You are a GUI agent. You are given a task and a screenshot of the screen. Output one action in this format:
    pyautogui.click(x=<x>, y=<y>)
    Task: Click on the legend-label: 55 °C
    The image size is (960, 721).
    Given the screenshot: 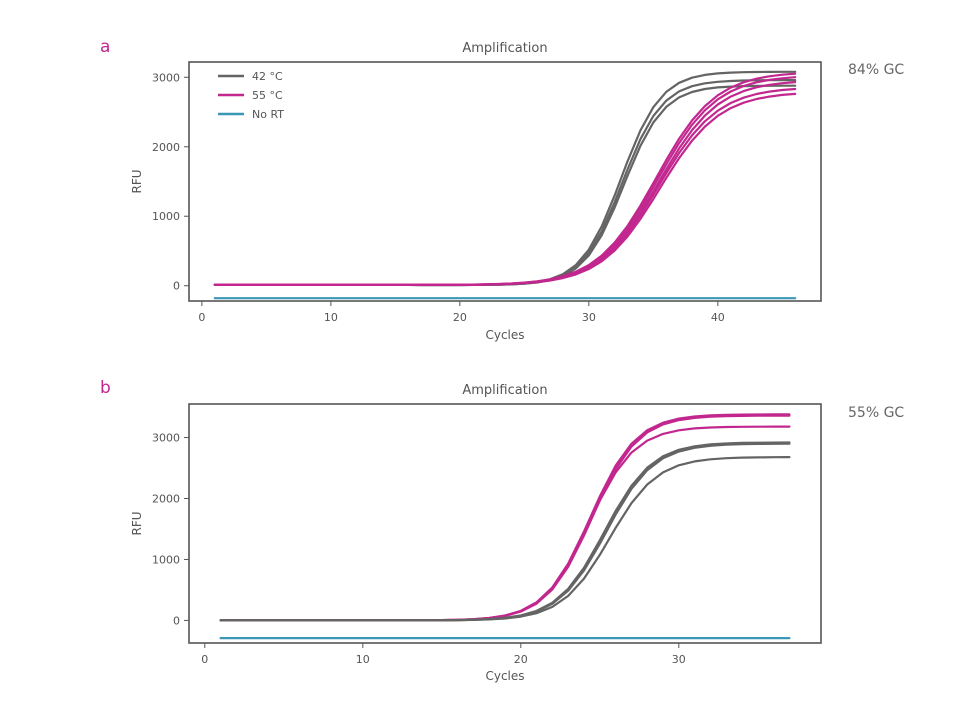 What is the action you would take?
    pyautogui.click(x=267, y=95)
    